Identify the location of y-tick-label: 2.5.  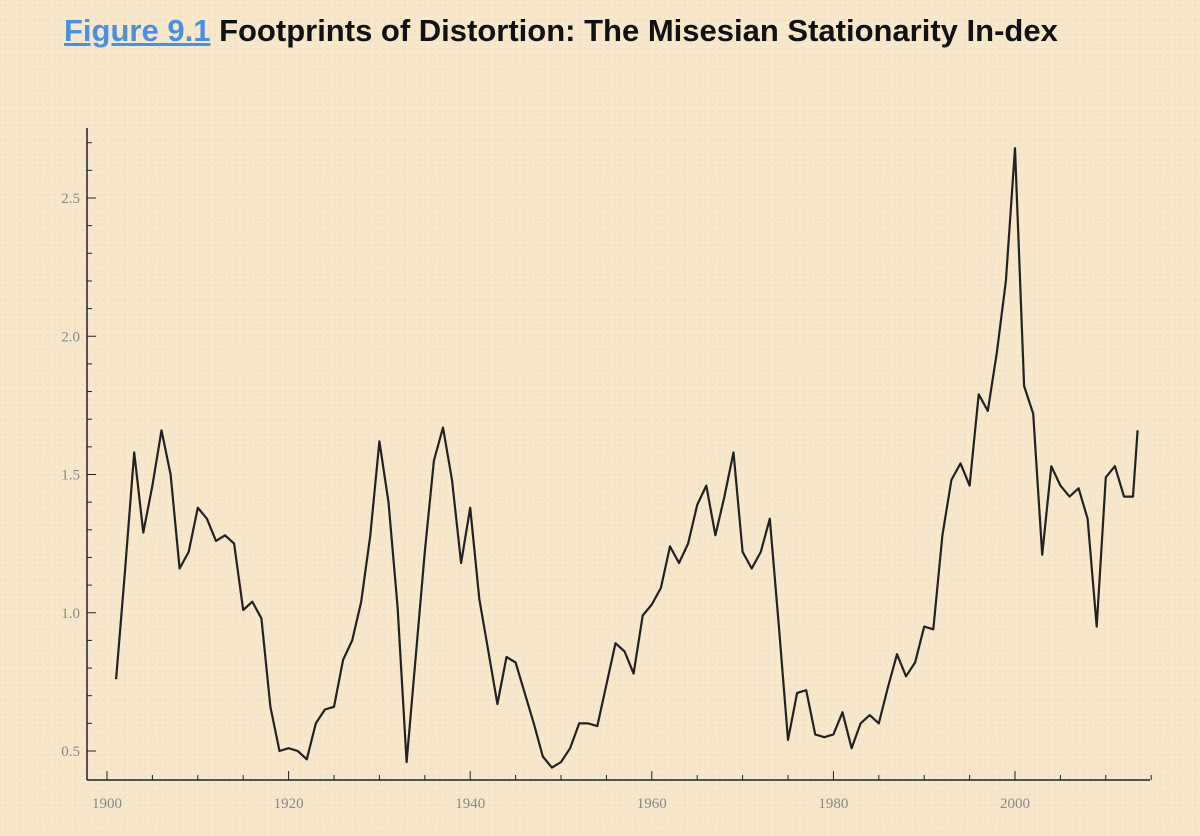
(70, 199).